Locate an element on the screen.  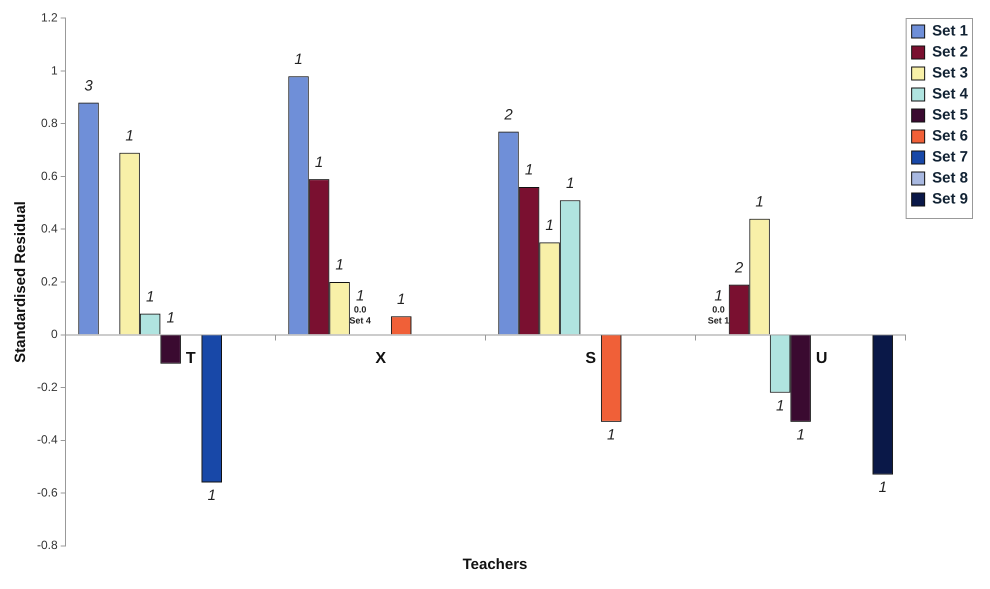
legend-label: Set 8 is located at coordinates (950, 178).